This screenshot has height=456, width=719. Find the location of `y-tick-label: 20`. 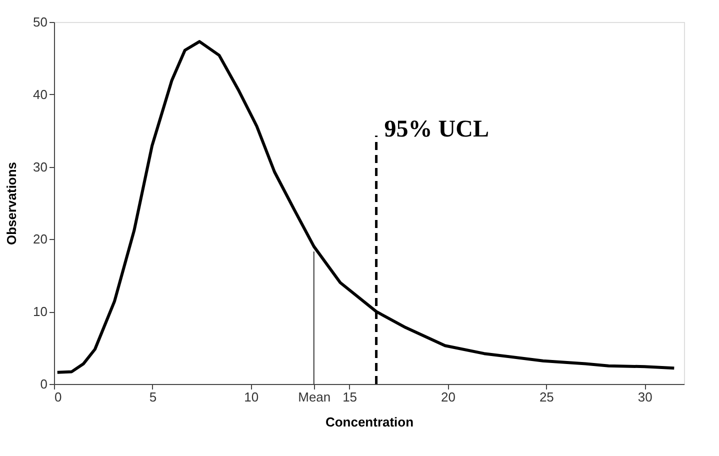

y-tick-label: 20 is located at coordinates (40, 239).